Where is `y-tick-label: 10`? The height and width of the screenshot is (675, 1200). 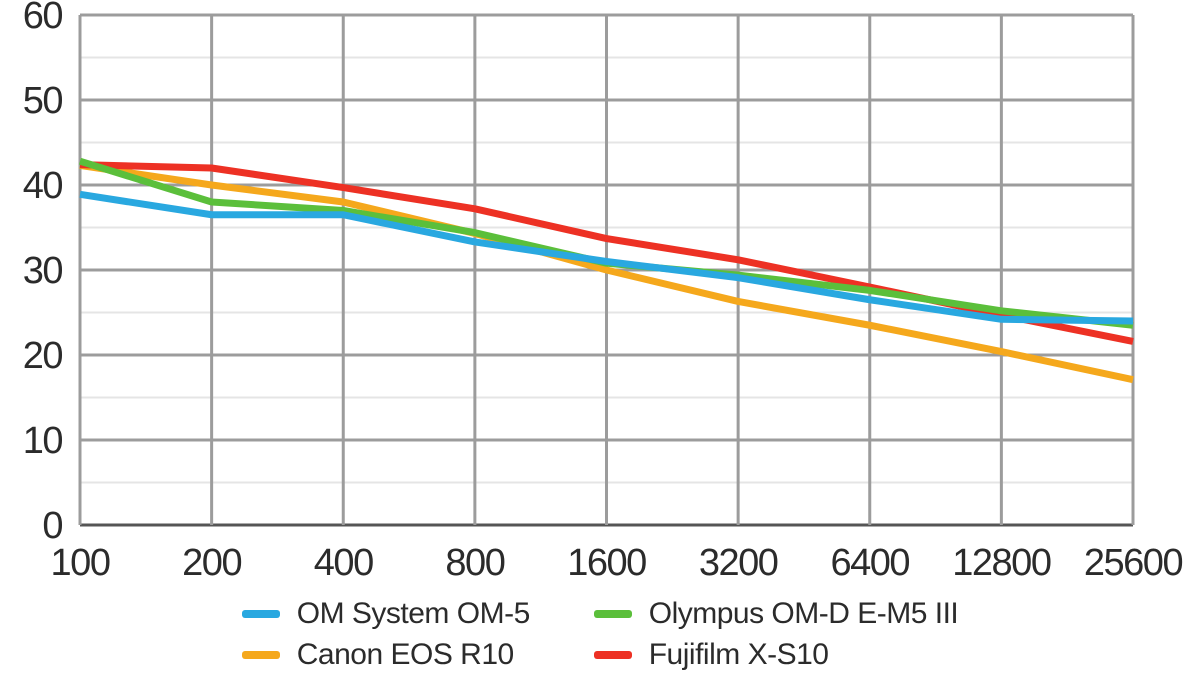
y-tick-label: 10 is located at coordinates (43, 441).